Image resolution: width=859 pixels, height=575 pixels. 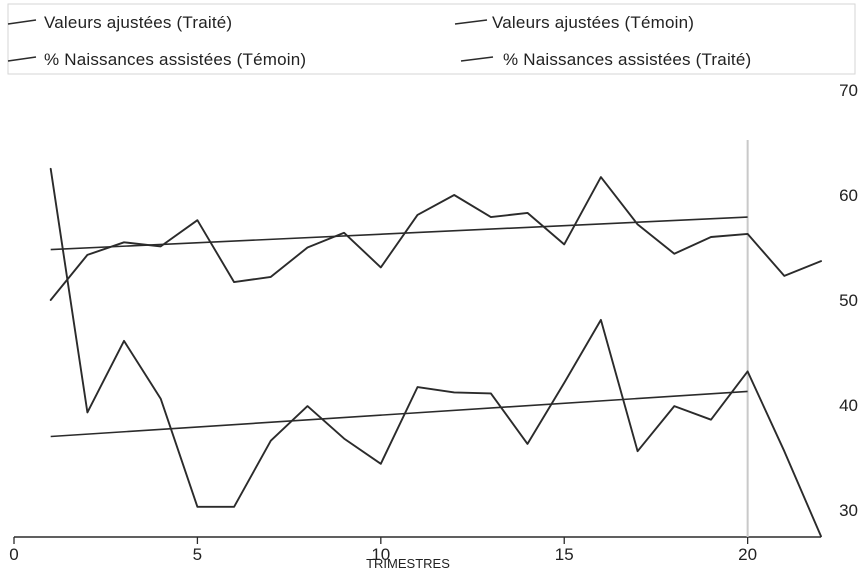 I want to click on legend-label-naissances-assistees-temoin: % Naissances assistées (Témoin), so click(x=175, y=59).